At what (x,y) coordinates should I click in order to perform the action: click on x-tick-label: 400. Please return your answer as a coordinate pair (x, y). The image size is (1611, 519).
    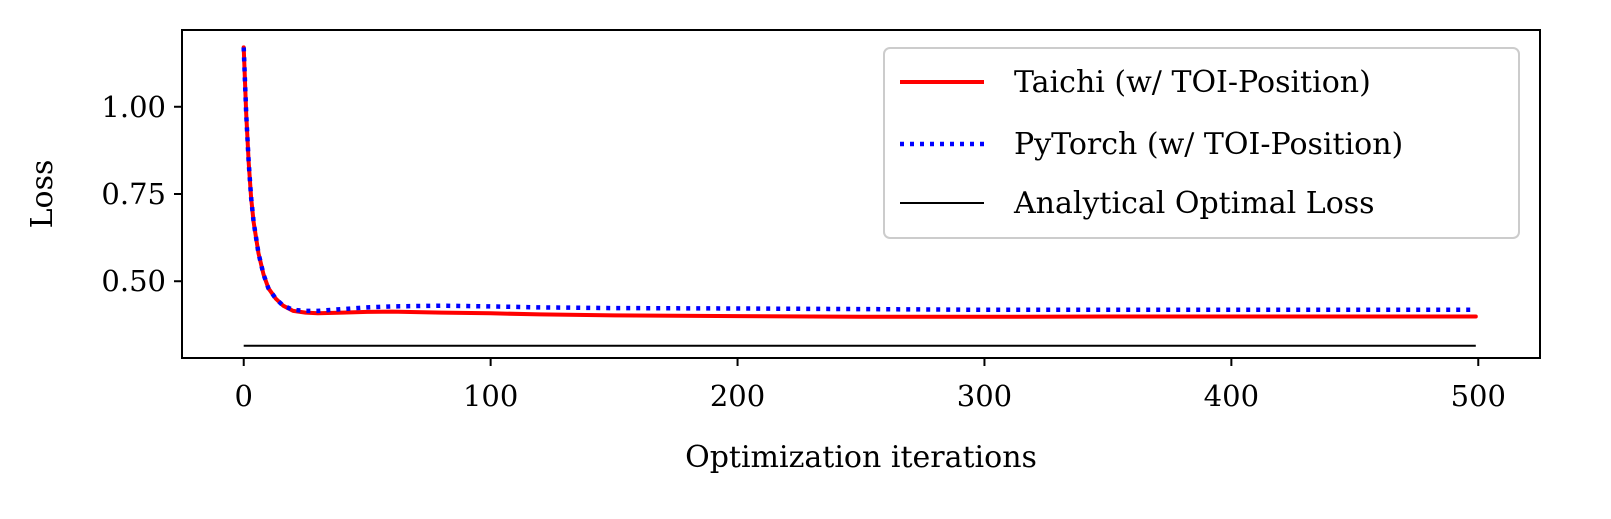
    Looking at the image, I should click on (1231, 396).